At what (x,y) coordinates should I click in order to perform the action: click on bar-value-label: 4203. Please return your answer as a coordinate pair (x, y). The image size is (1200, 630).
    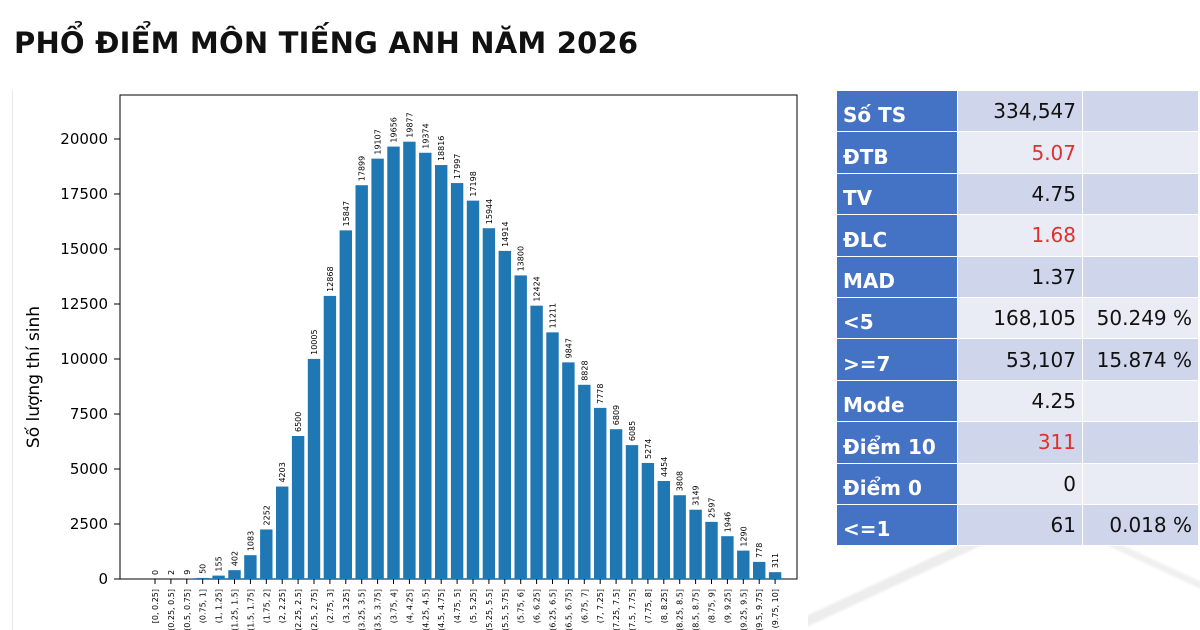
    Looking at the image, I should click on (282, 472).